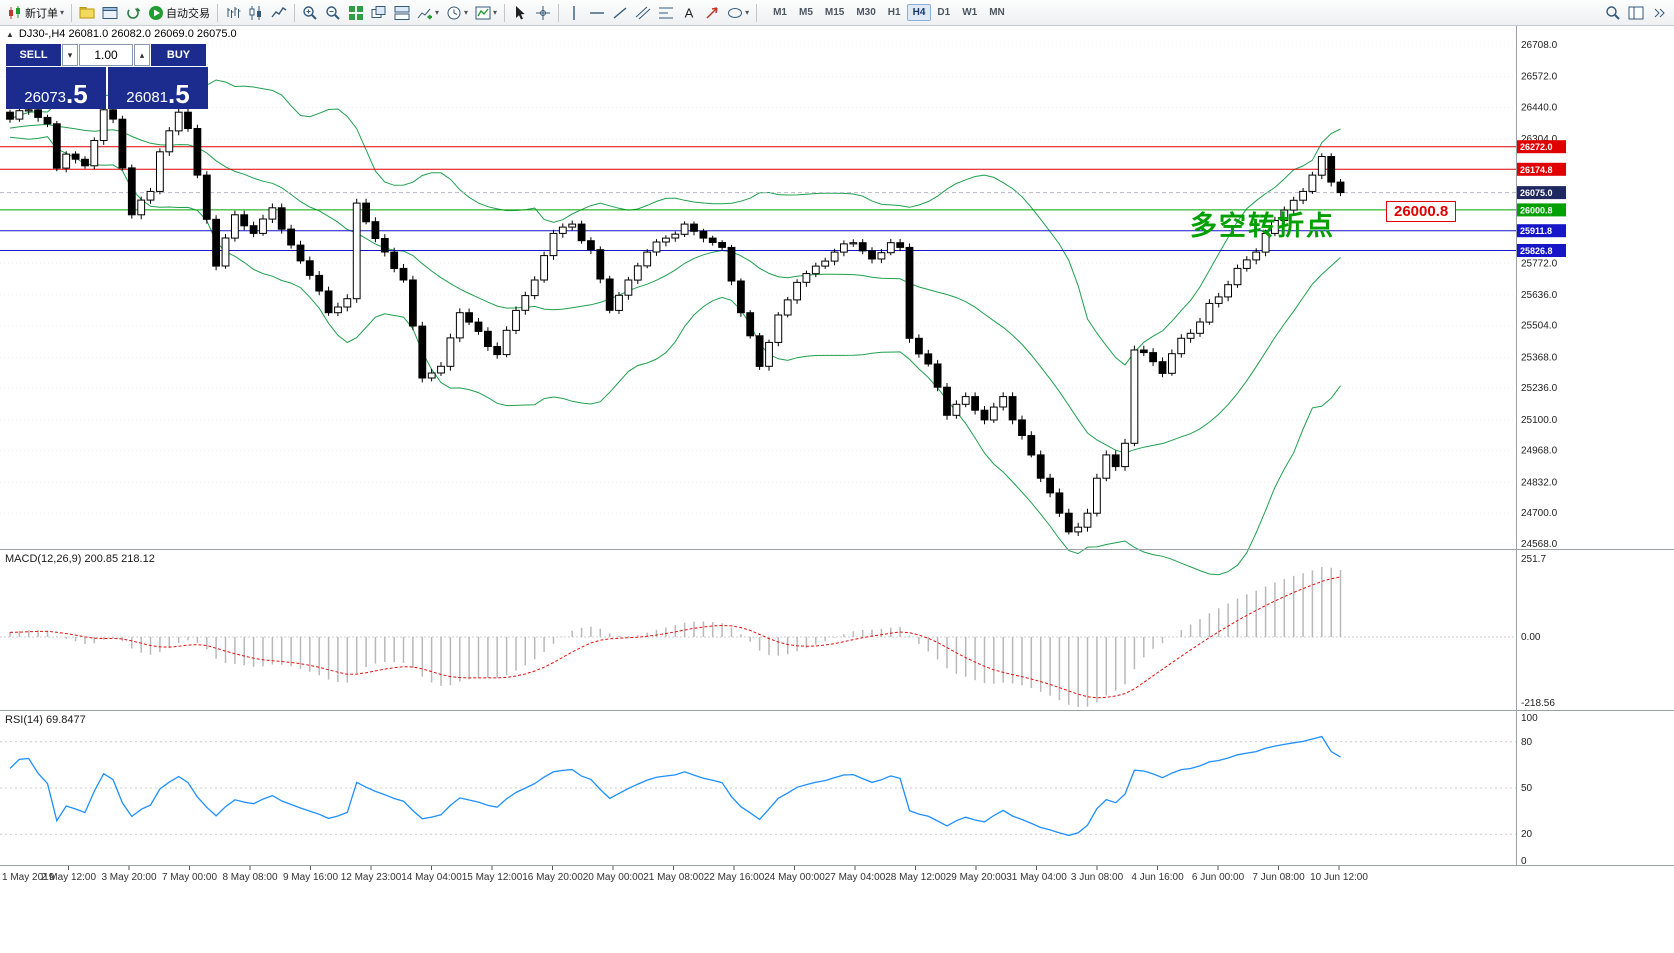 This screenshot has height=953, width=1674. What do you see at coordinates (673, 877) in the screenshot?
I see `svg-text: 21 May 08:00` at bounding box center [673, 877].